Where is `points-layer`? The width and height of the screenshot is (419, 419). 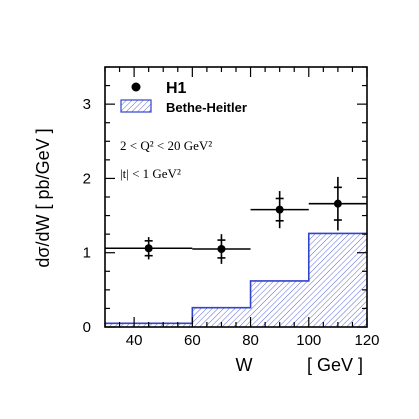 points-layer is located at coordinates (236, 220).